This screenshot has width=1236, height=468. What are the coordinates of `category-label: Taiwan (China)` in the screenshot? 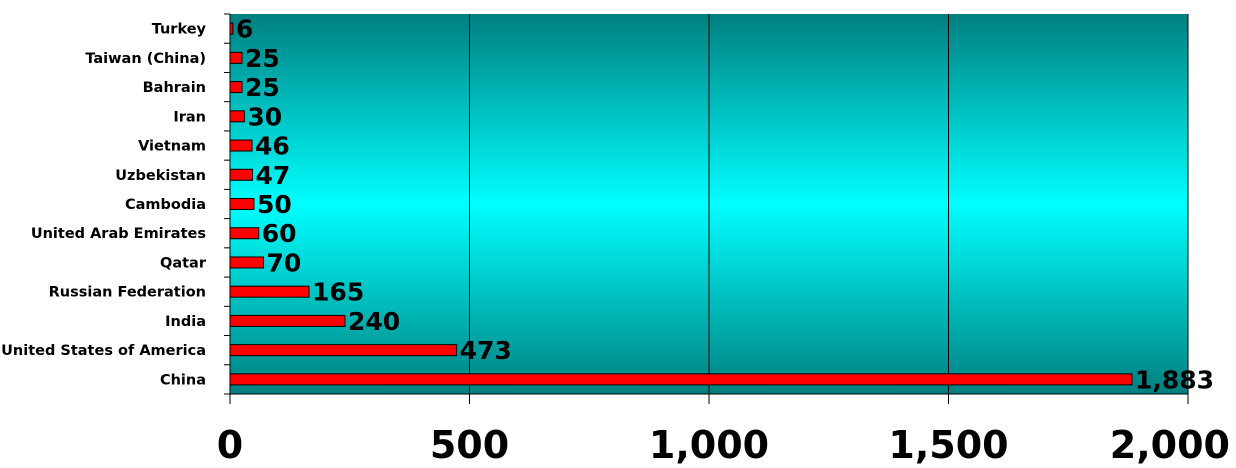 It's located at (145, 59).